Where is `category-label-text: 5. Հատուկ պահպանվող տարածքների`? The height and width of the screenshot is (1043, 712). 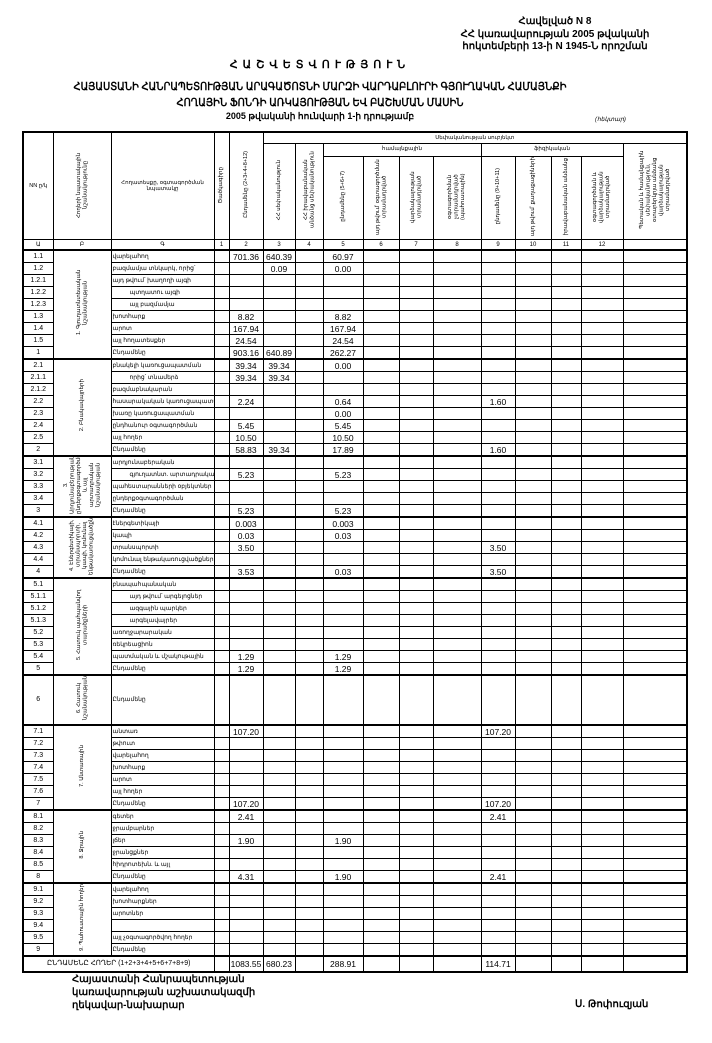 category-label-text: 5. Հատուկ պահպանվող տարածքների is located at coordinates (82, 624).